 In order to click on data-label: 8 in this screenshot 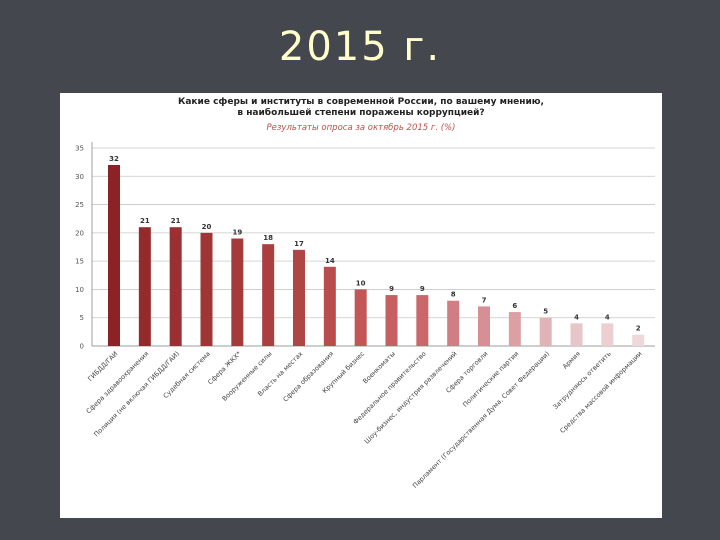, I will do `click(453, 295)`.